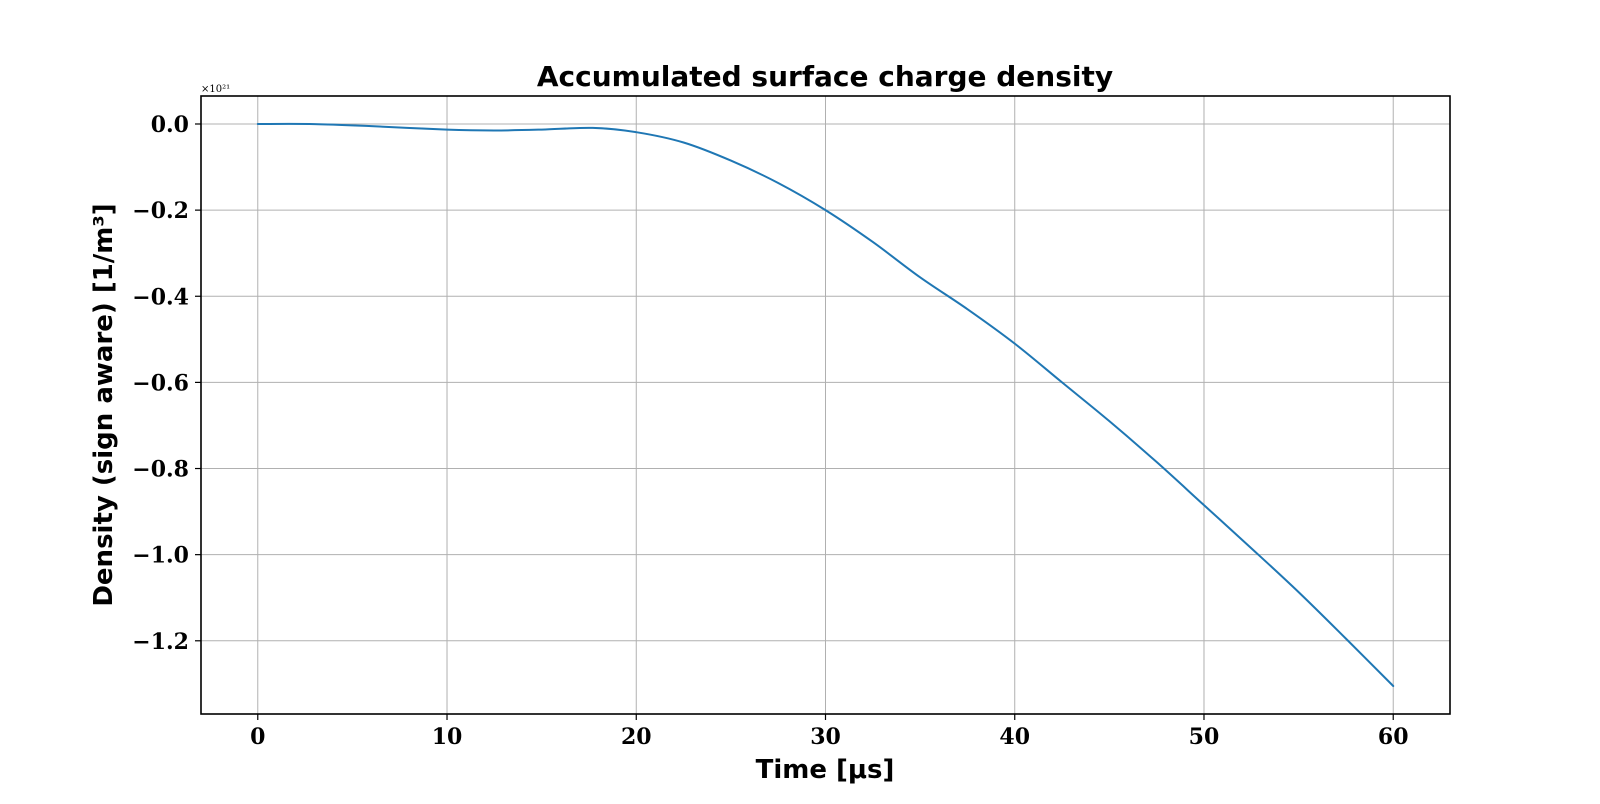 The image size is (1600, 804). I want to click on y-tick-label: −0.8, so click(160, 470).